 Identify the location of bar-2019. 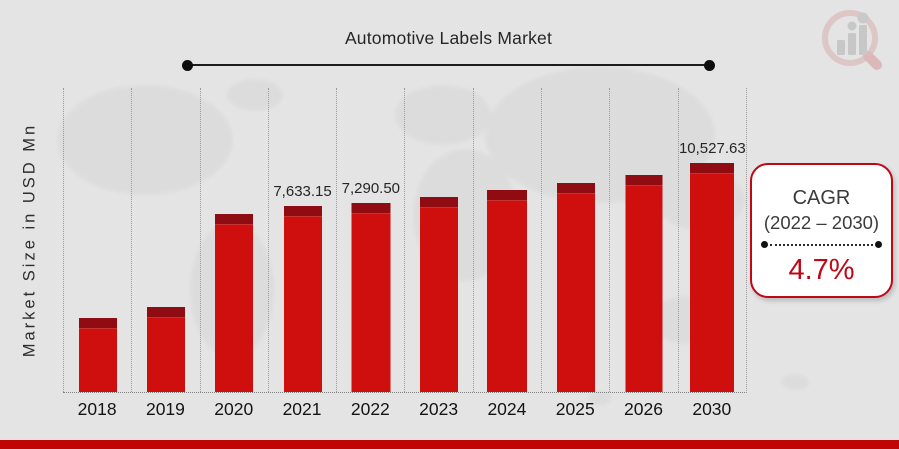
(165, 349).